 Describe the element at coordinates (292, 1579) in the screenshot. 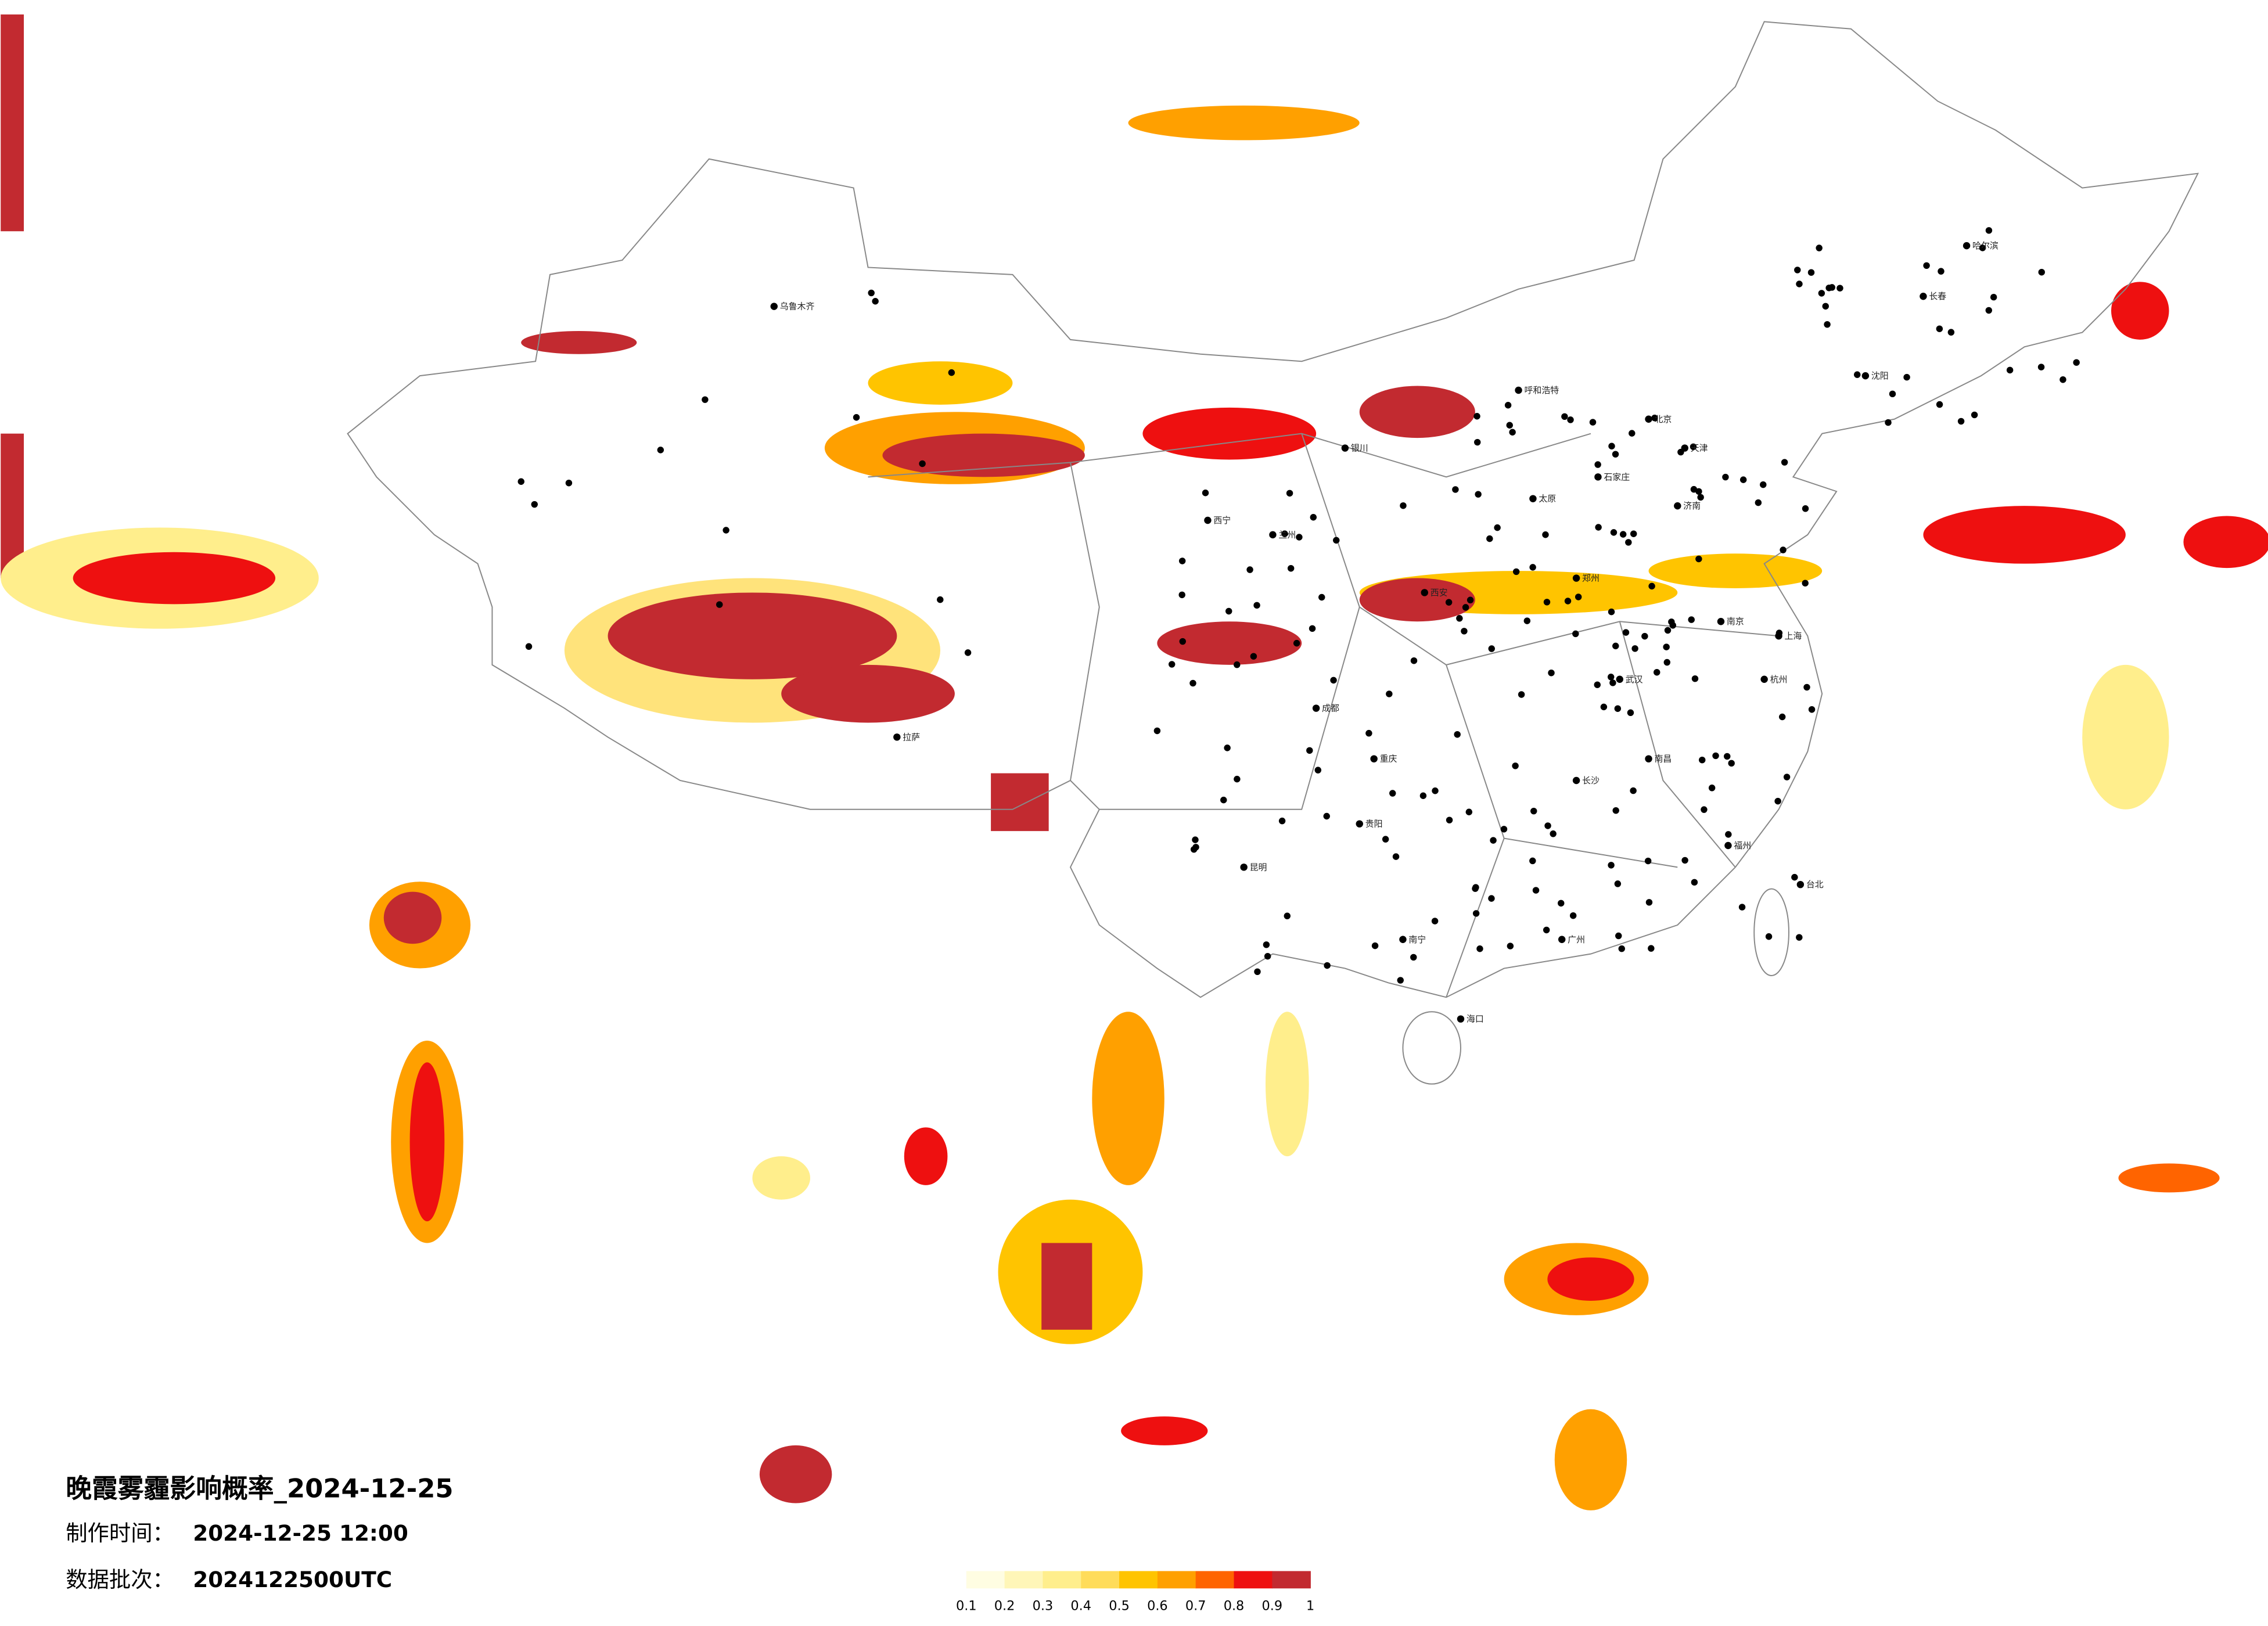

I see `info-value: 2024122500UTC` at that location.